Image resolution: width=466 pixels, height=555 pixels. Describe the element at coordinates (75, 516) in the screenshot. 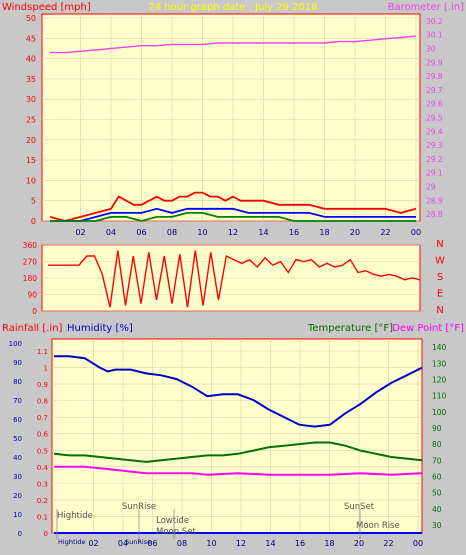

I see `annotation-label: Hightide` at that location.